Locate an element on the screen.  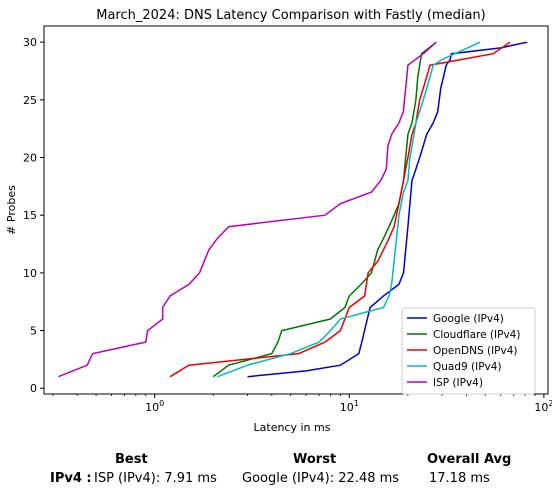
best-value: ISP (IPv4): 7.91 ms is located at coordinates (155, 478).